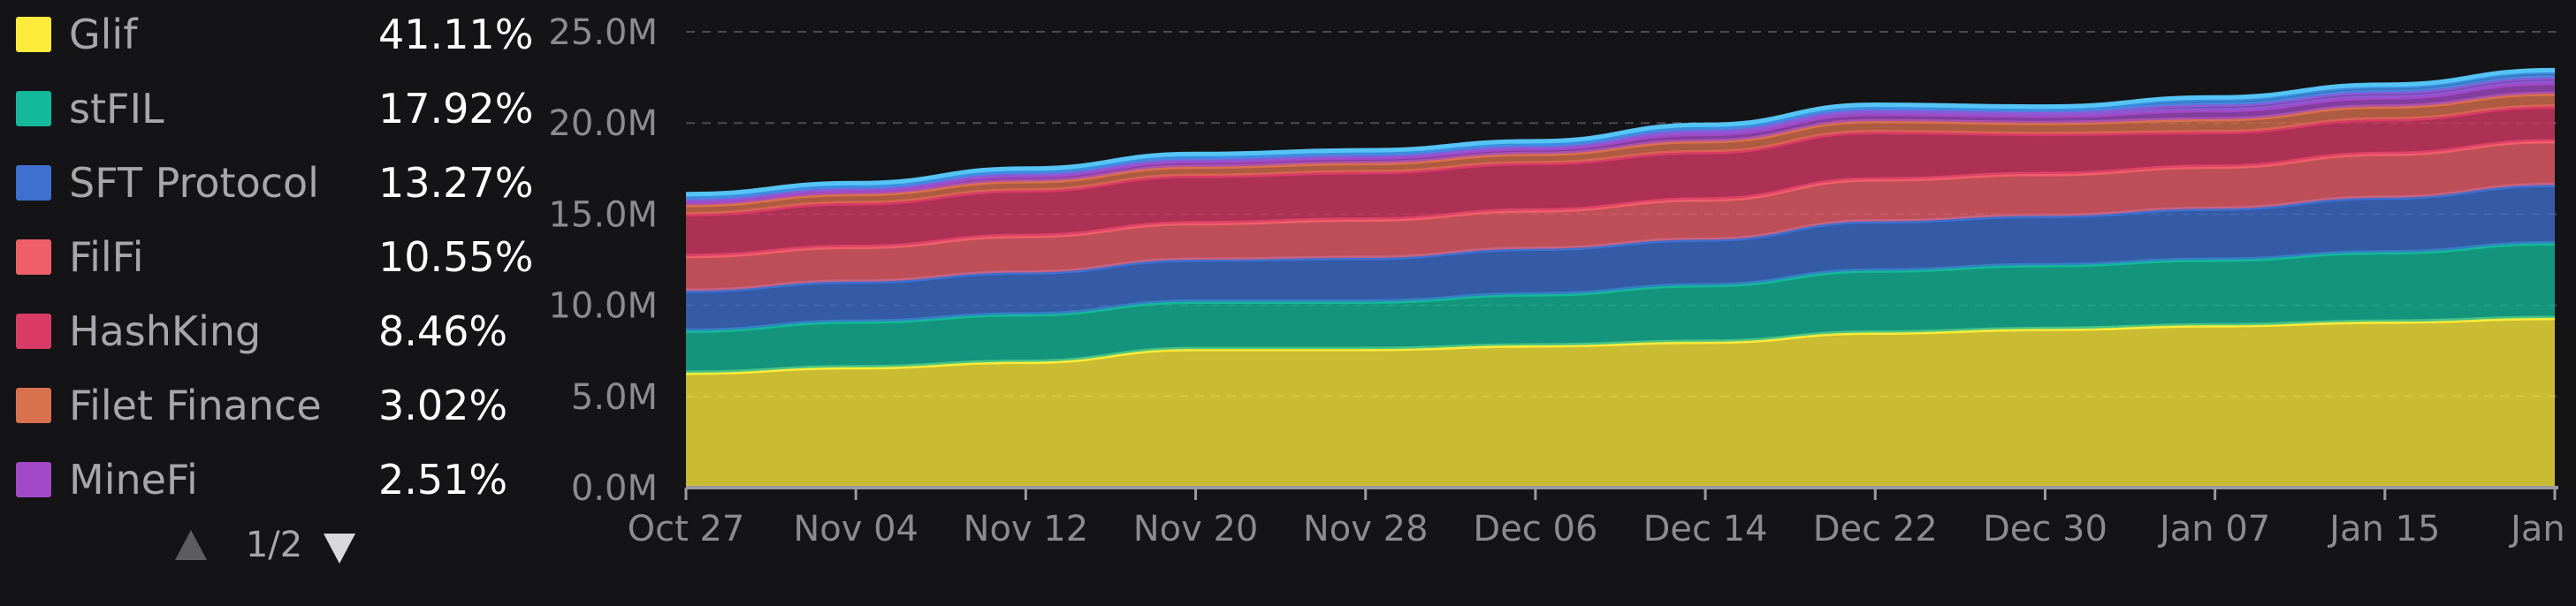  I want to click on x-tick-label: Jan 15, so click(2383, 529).